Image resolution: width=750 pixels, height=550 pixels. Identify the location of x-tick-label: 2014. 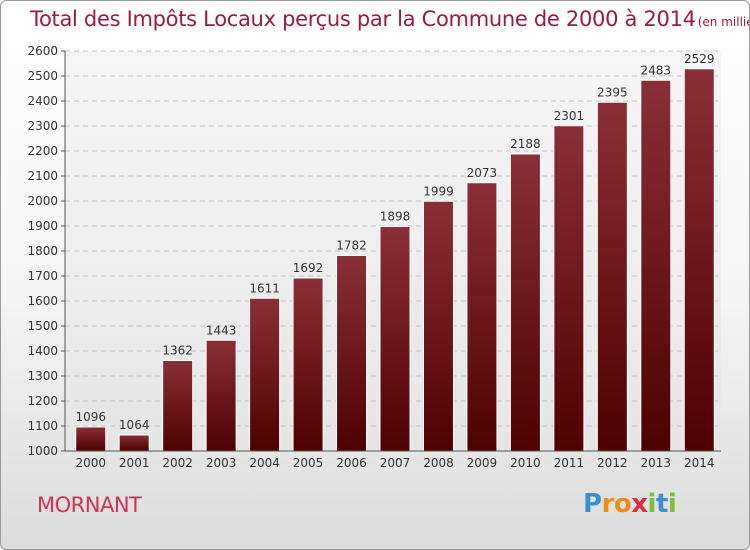
(699, 463).